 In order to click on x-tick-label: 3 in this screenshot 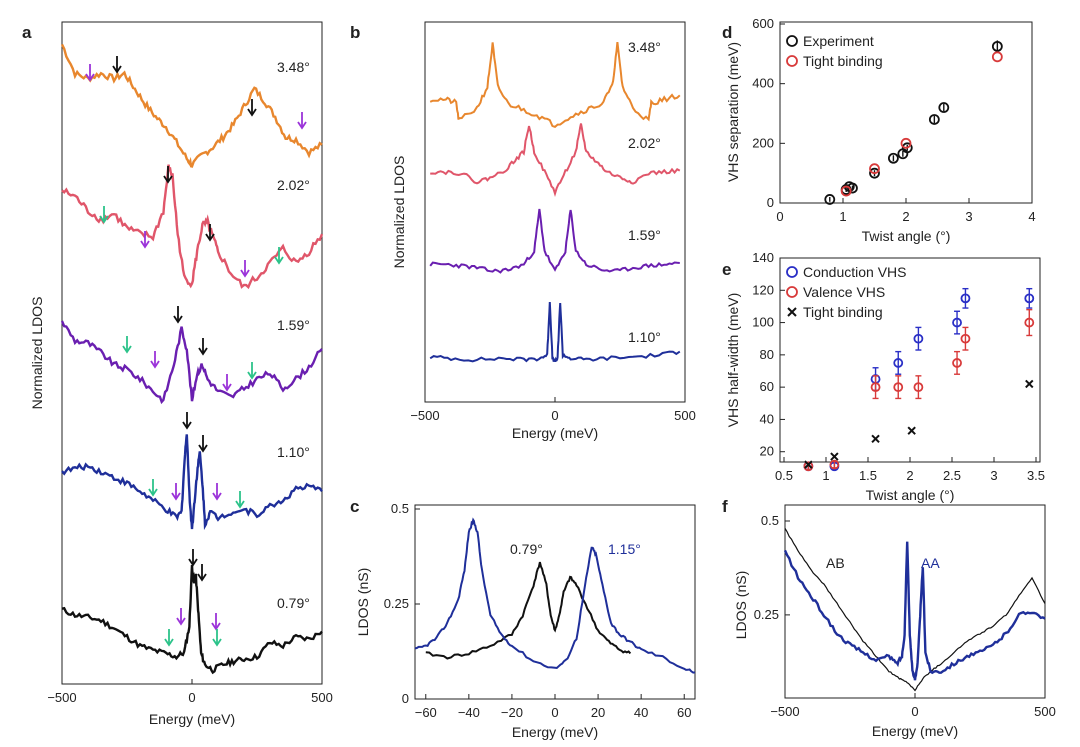, I will do `click(968, 216)`.